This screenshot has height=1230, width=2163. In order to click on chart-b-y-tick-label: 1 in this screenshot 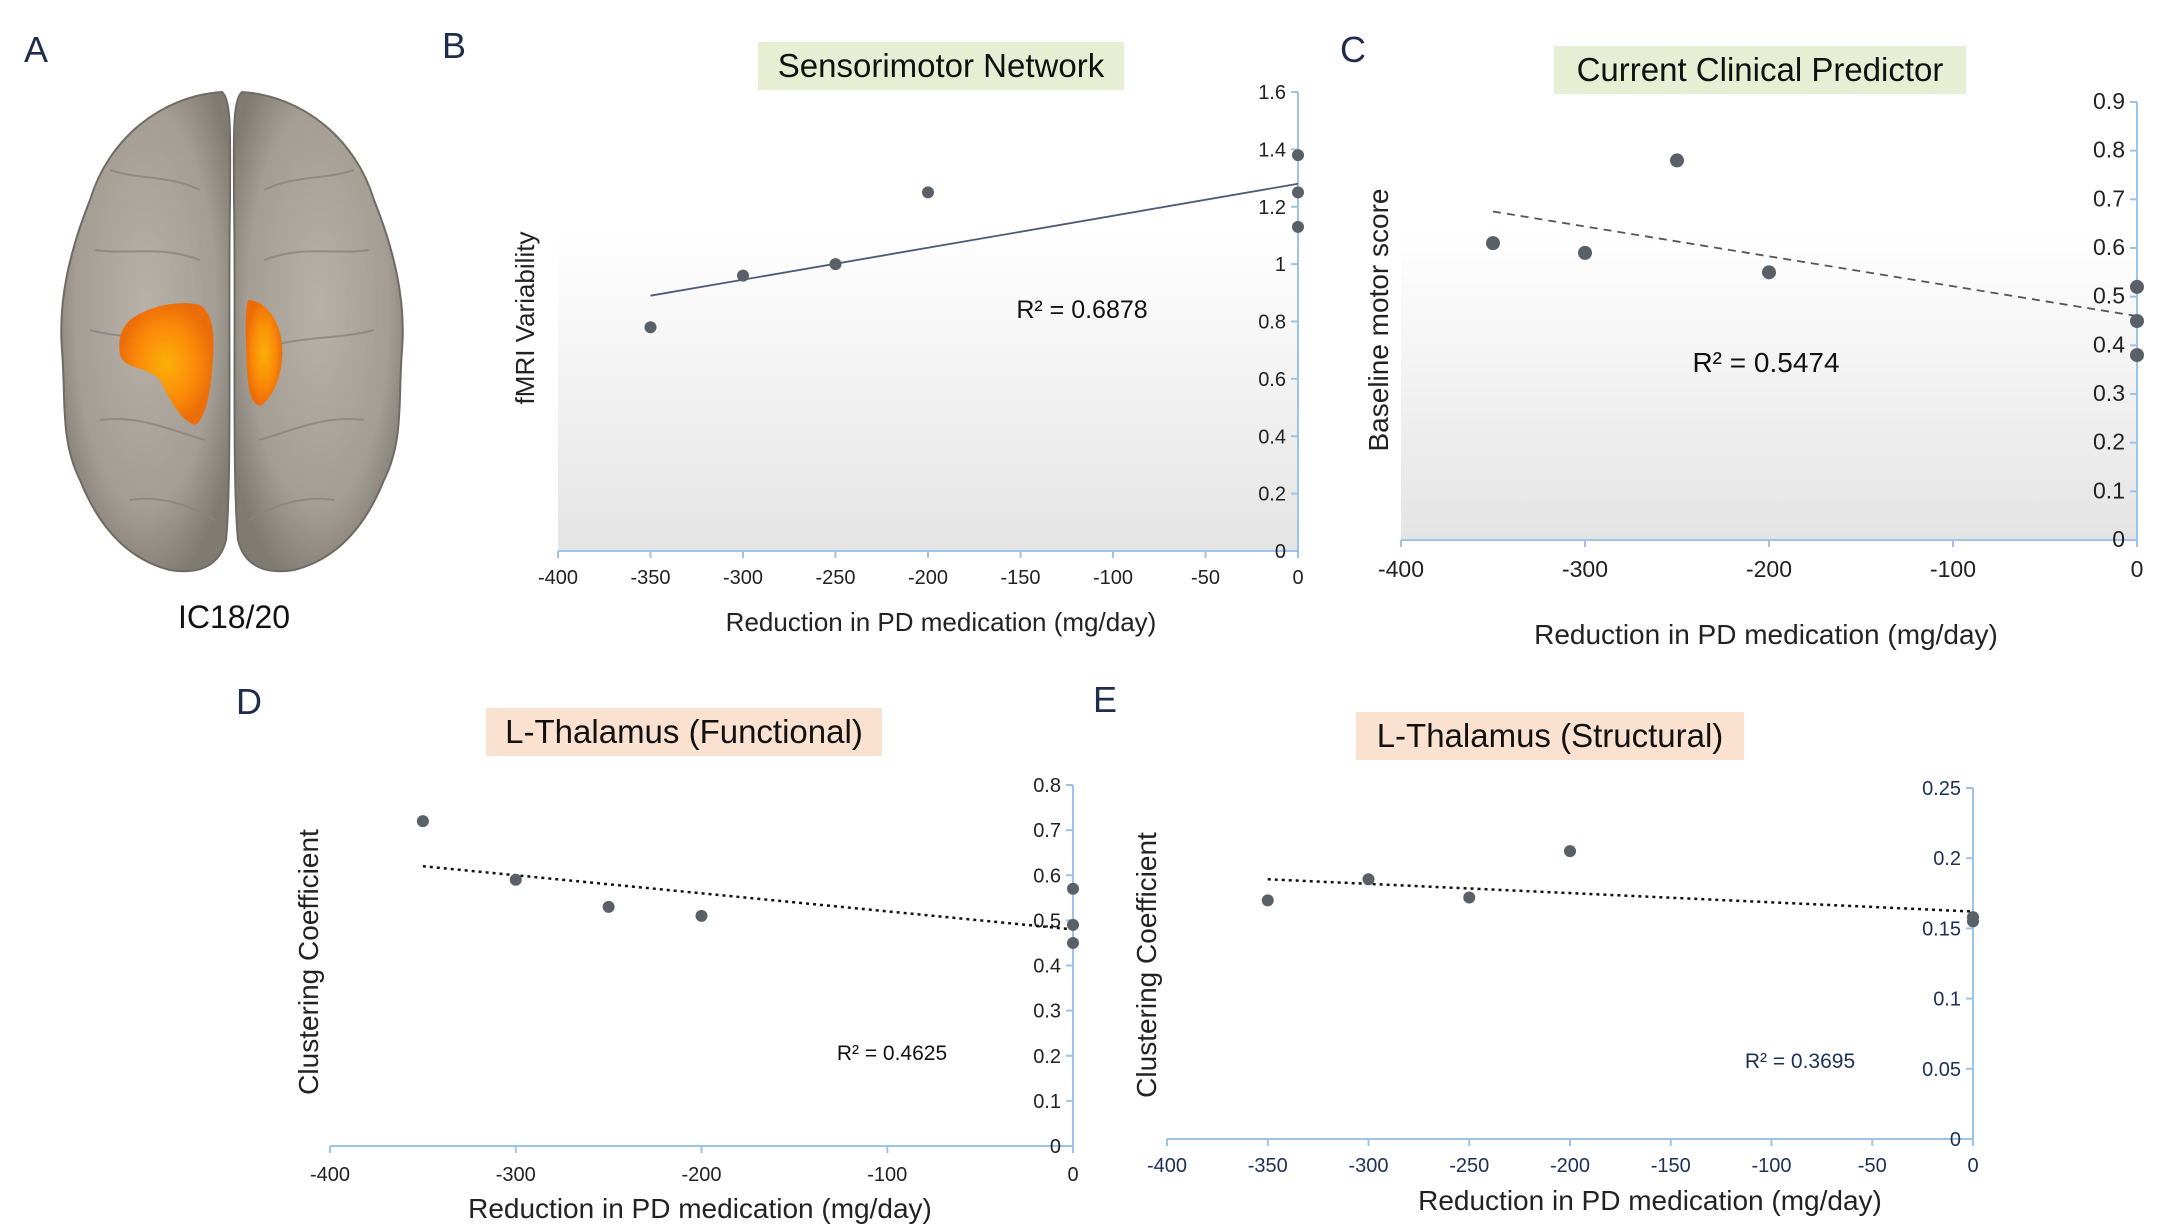, I will do `click(1280, 265)`.